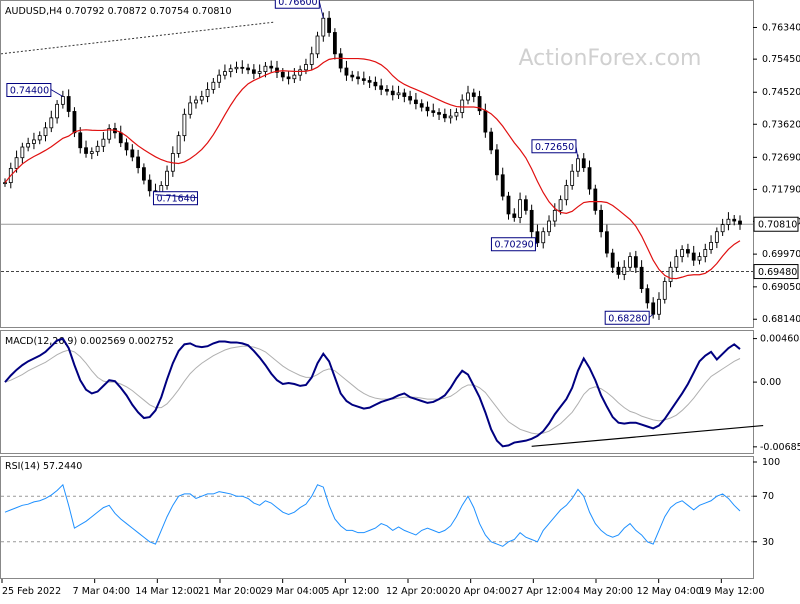 The width and height of the screenshot is (800, 604). I want to click on rsi-grid, so click(377, 519).